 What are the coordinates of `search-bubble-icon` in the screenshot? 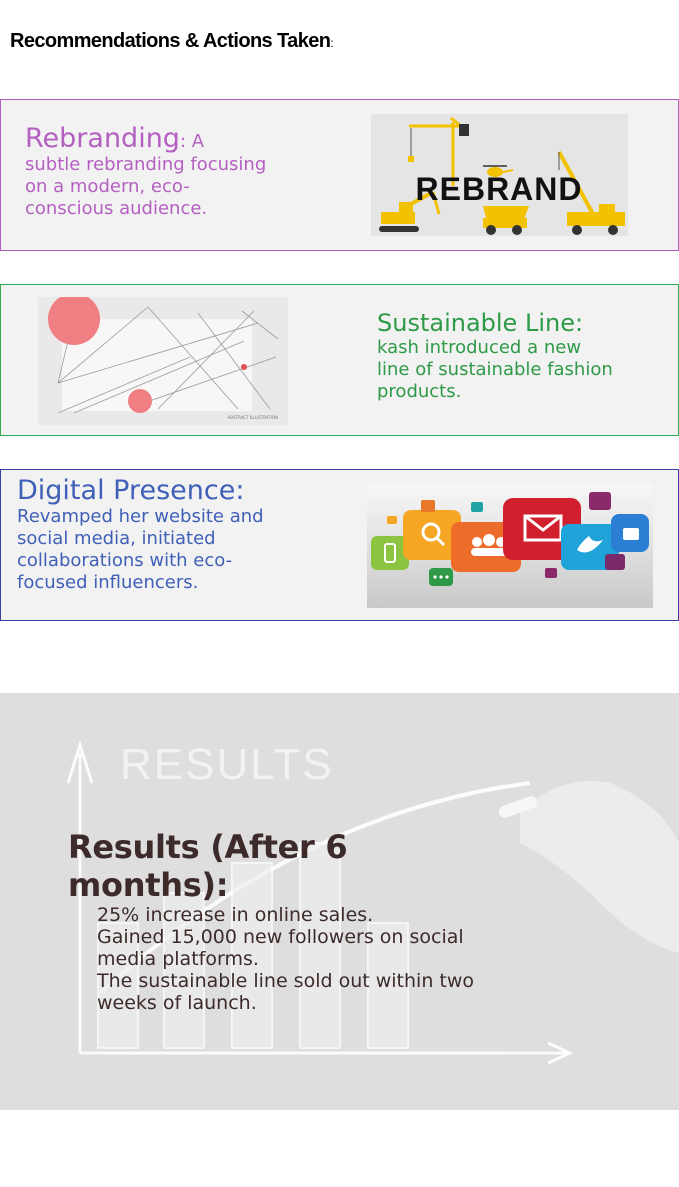 It's located at (432, 535).